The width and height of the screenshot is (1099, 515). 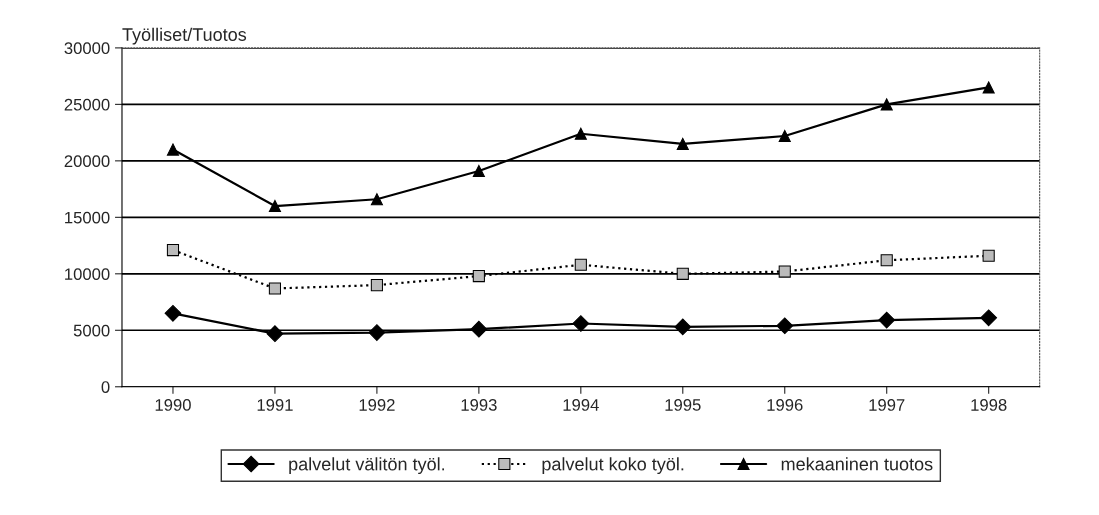 What do you see at coordinates (87, 48) in the screenshot?
I see `y-tick-label: 30000` at bounding box center [87, 48].